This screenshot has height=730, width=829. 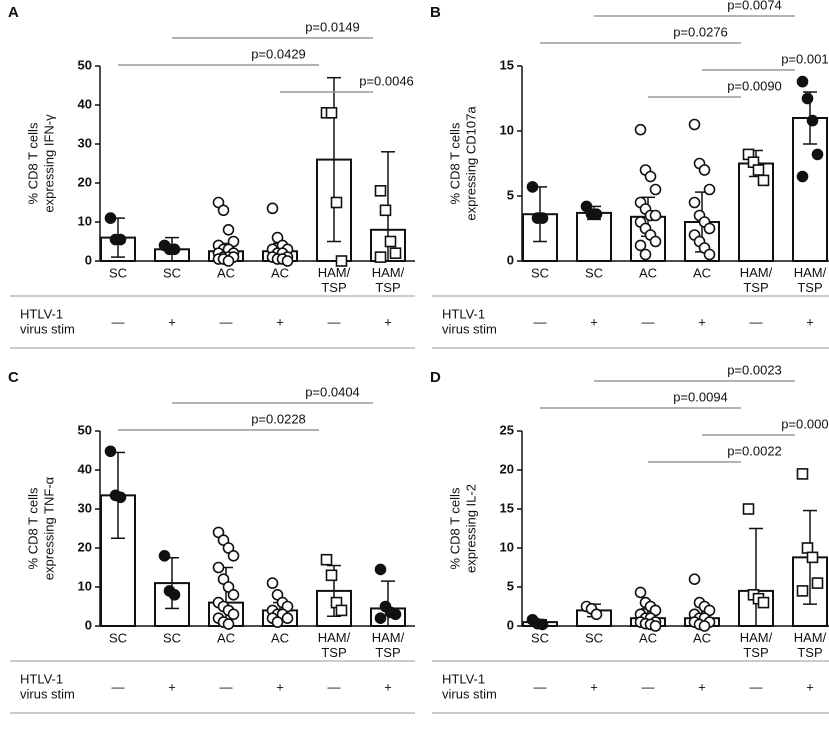 I want to click on p-value: p=0.0015, so click(x=805, y=58).